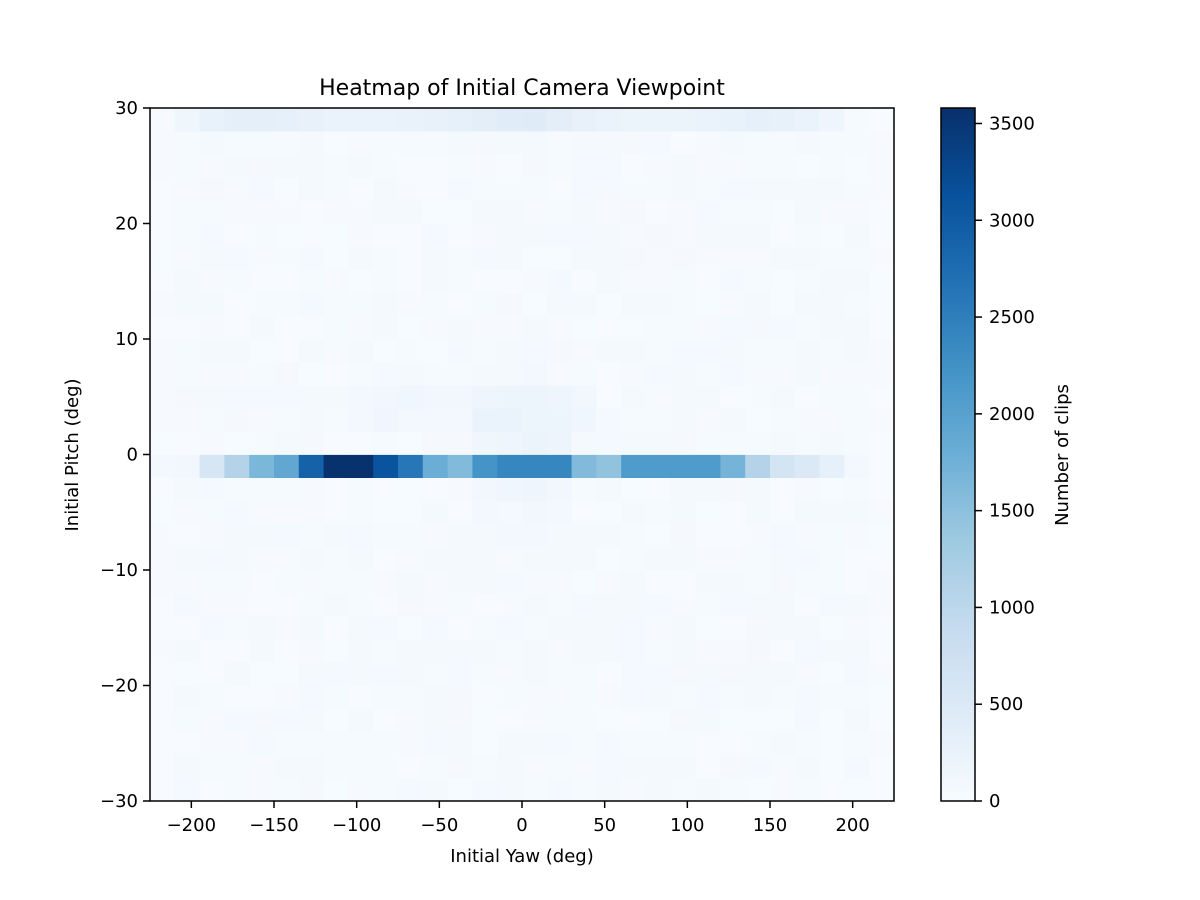  Describe the element at coordinates (132, 455) in the screenshot. I see `y-tick-label: 0` at that location.